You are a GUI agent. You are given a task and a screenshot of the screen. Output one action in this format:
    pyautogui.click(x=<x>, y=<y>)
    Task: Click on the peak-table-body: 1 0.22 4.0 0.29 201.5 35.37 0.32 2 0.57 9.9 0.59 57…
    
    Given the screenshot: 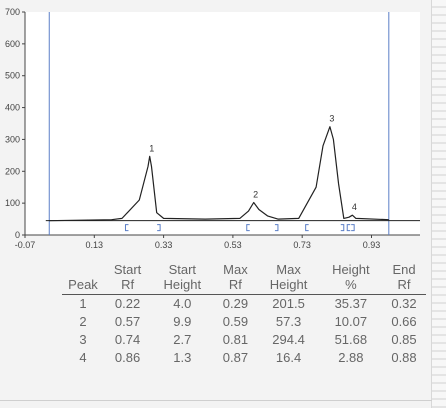 What is the action you would take?
    pyautogui.click(x=244, y=331)
    